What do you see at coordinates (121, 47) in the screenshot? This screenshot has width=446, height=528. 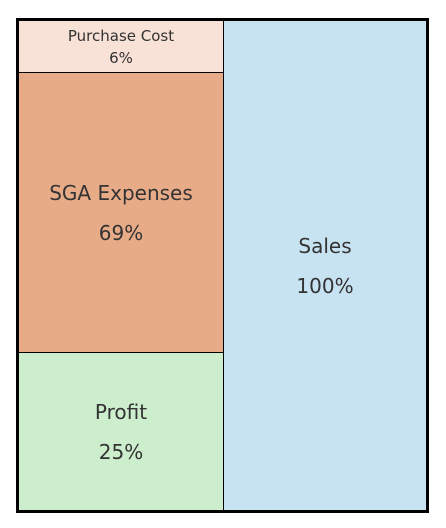 I see `segment-purchase-cost: Purchase Cost 6%` at bounding box center [121, 47].